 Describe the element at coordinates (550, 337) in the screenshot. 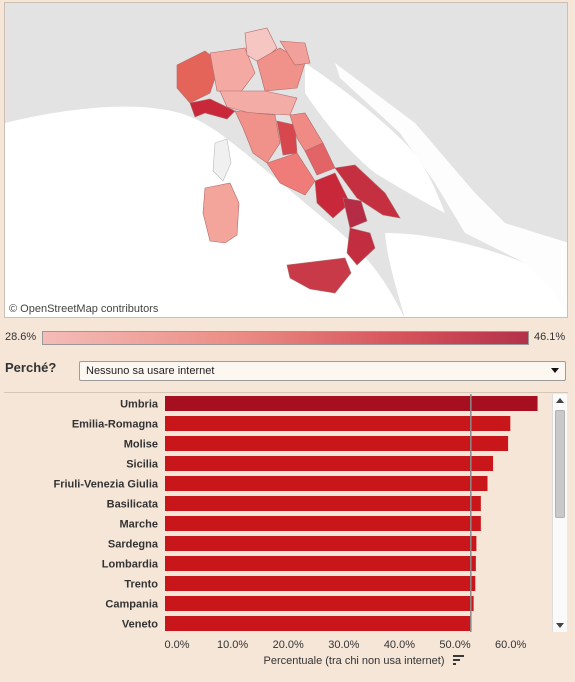

I see `legend-max-label: 46.1%` at that location.